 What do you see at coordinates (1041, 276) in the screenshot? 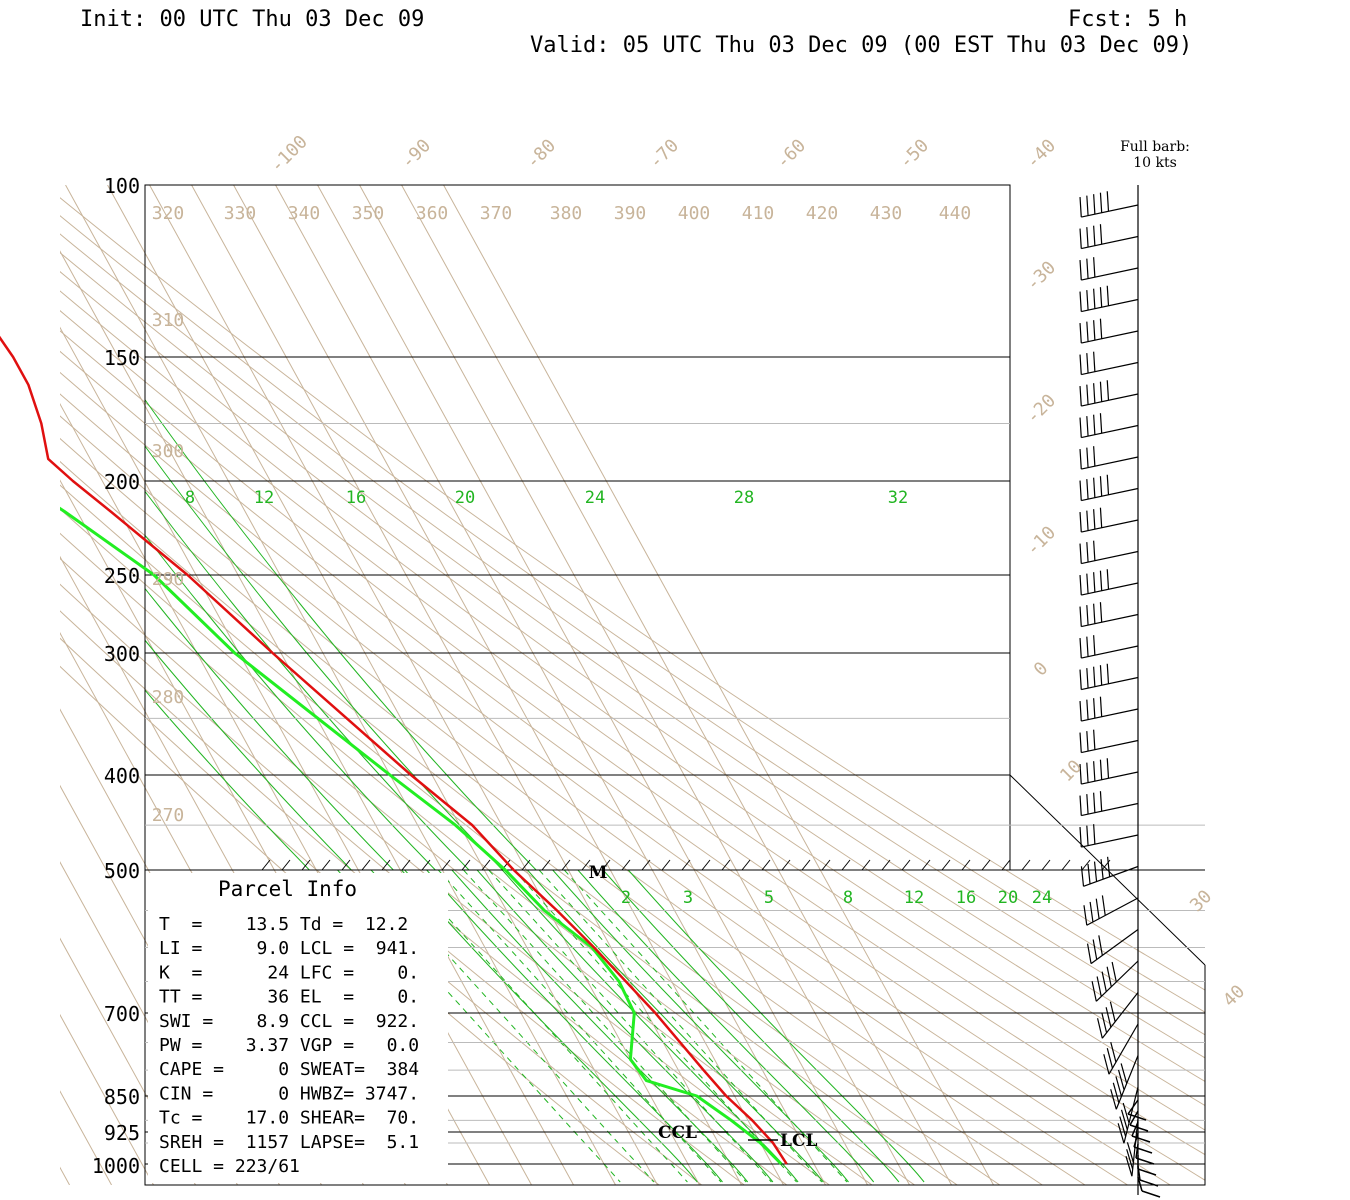
I see `isotherm-label: -30` at bounding box center [1041, 276].